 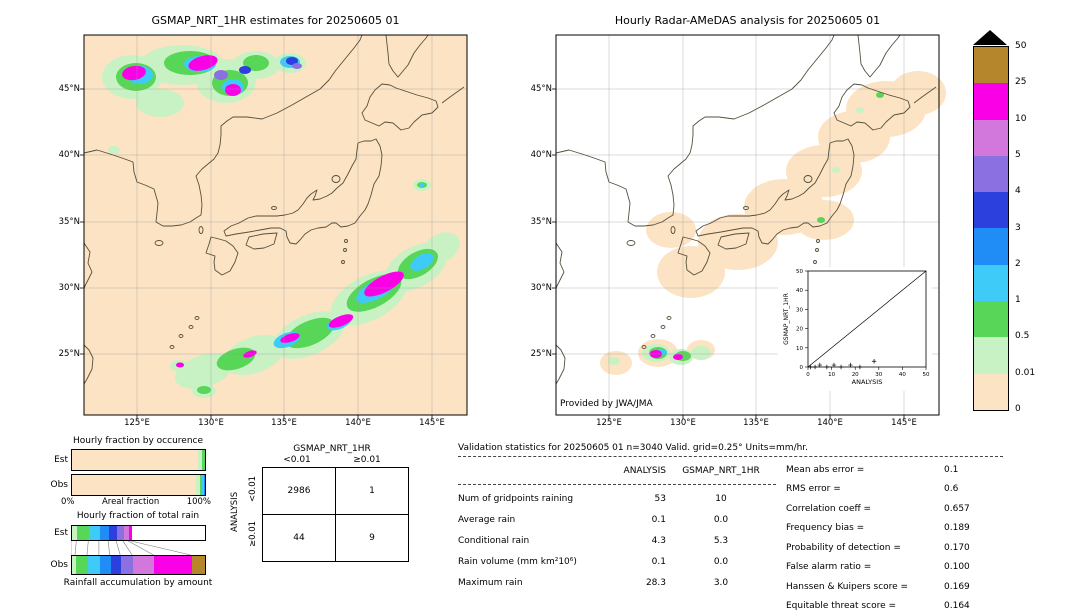 I want to click on lon-tick: 130°E, so click(x=683, y=423).